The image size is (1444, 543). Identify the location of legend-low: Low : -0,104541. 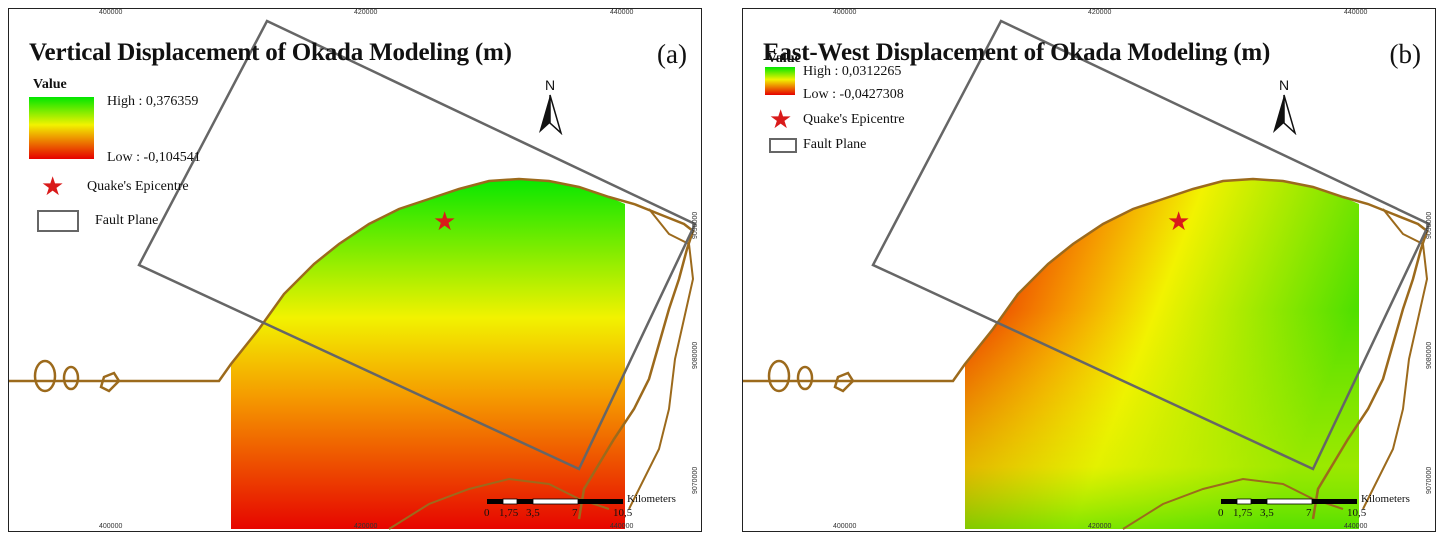
(154, 157).